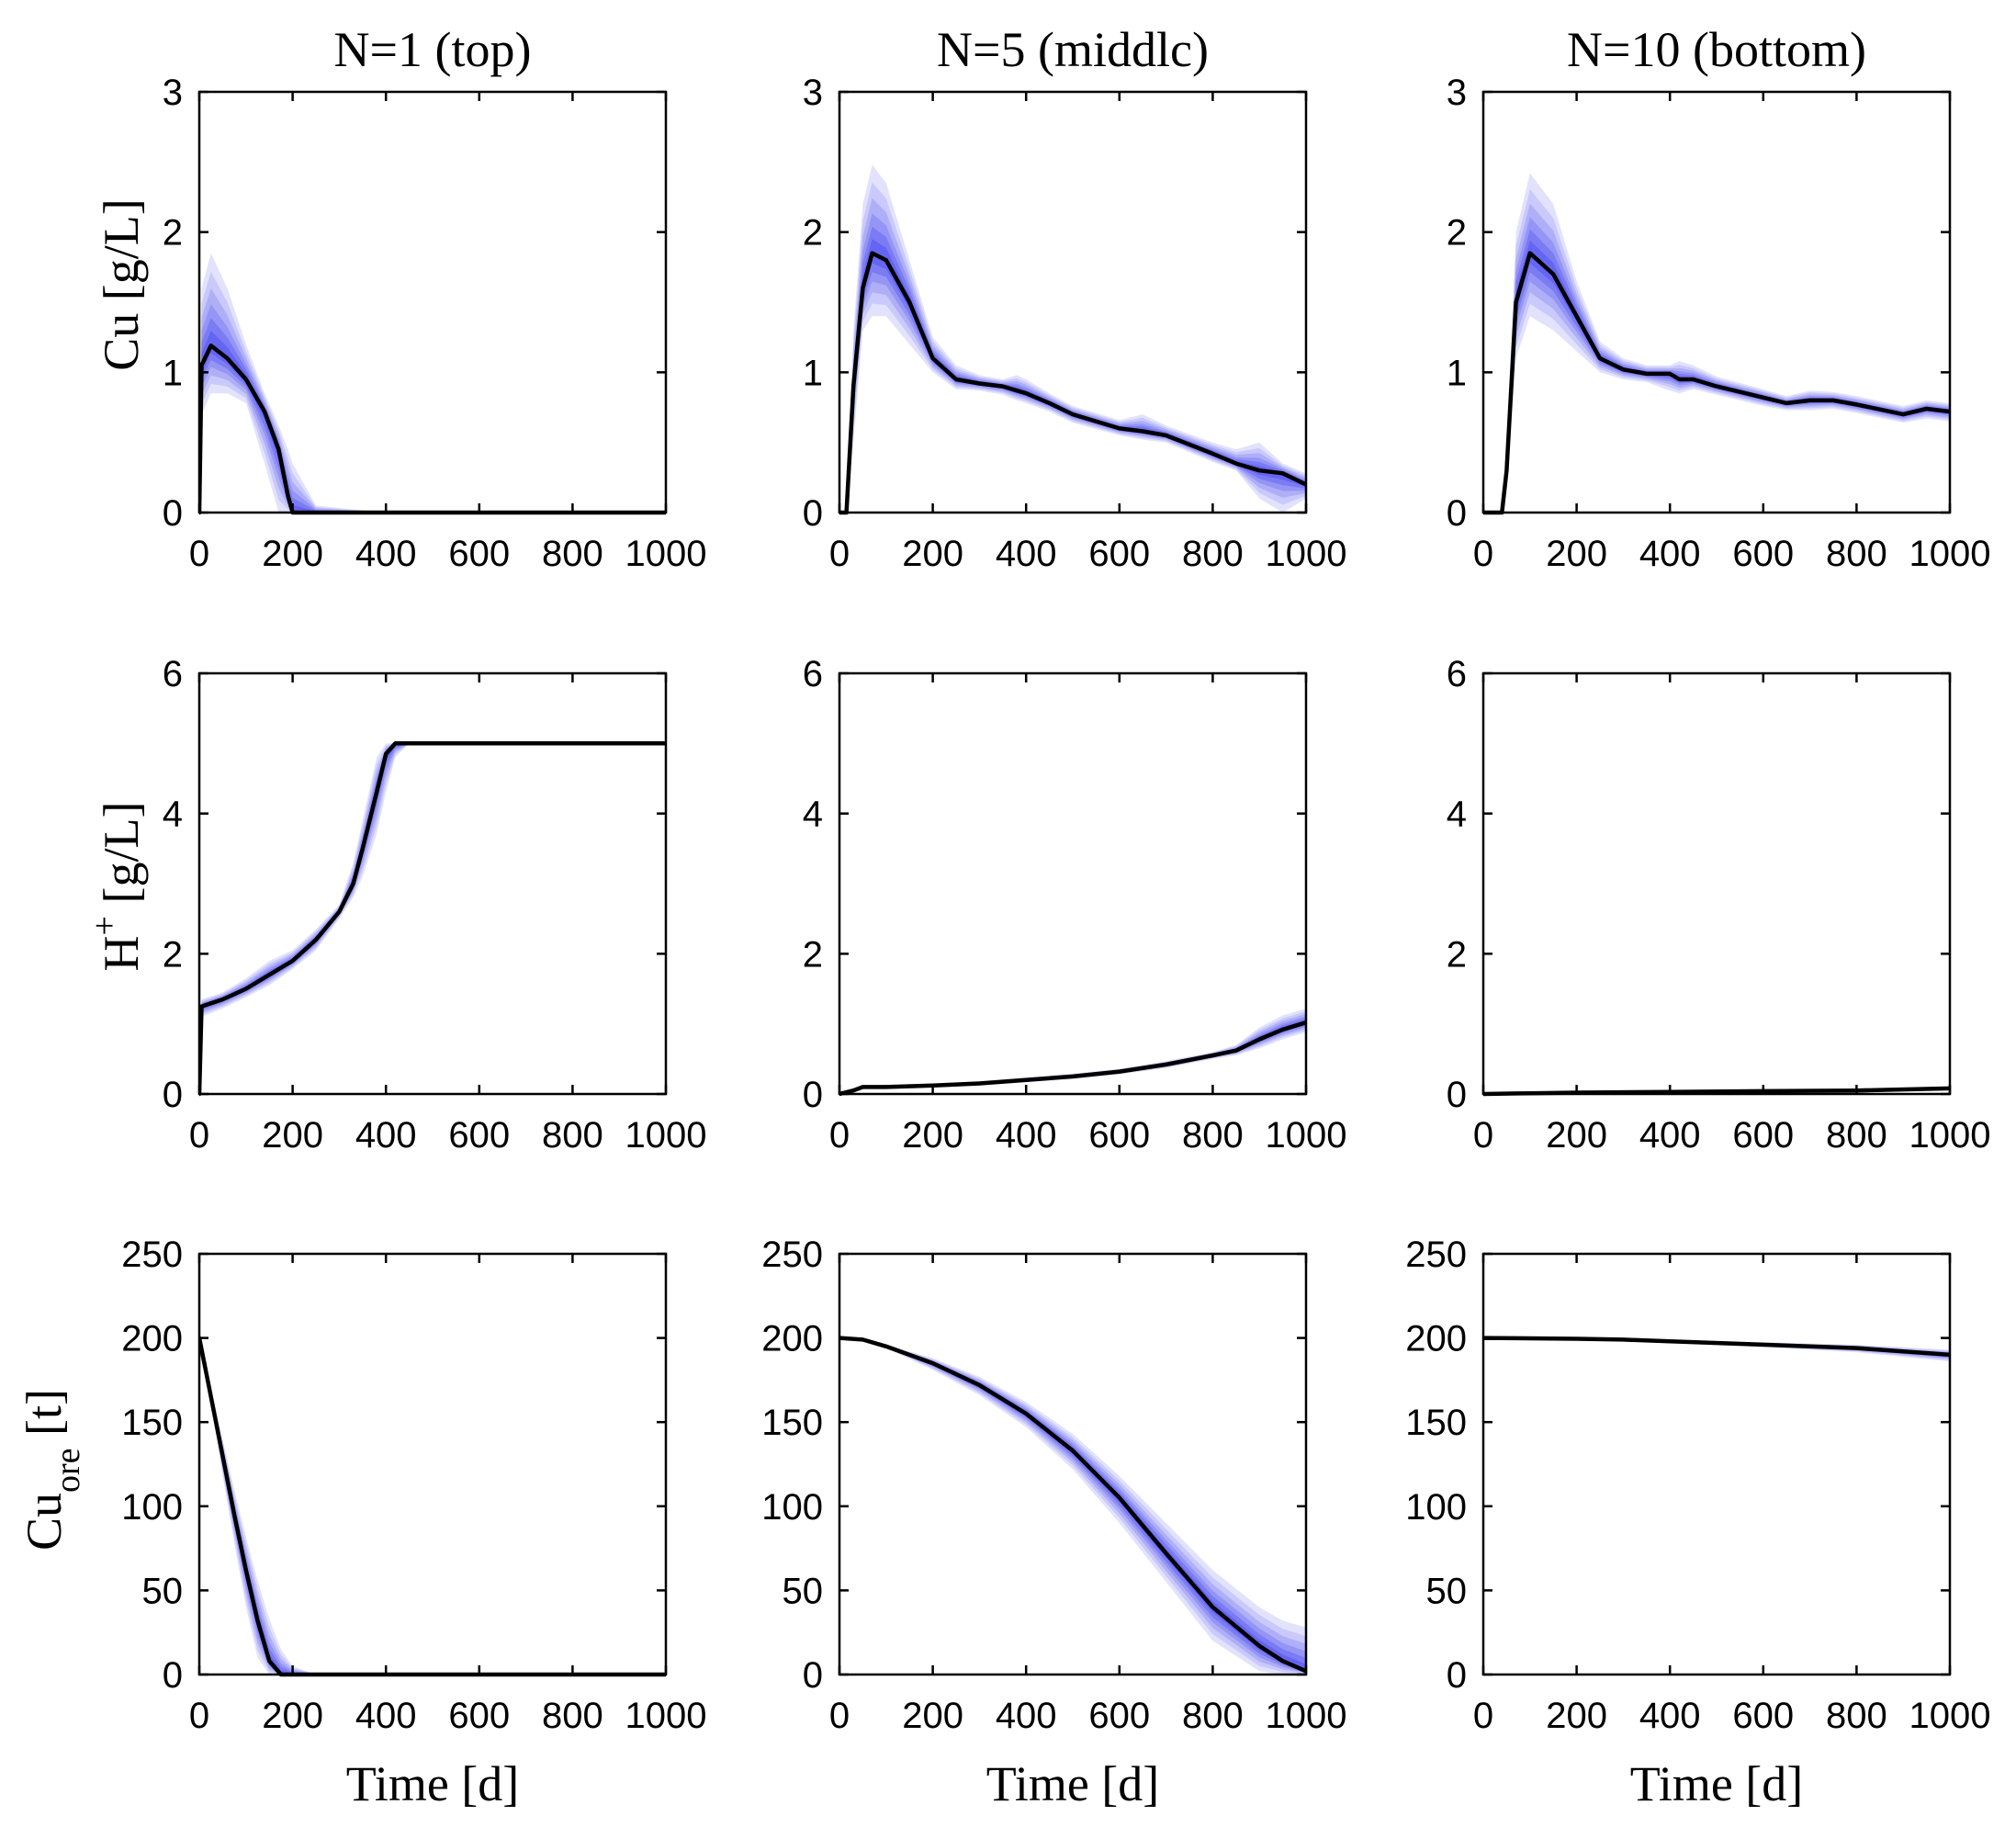 This screenshot has width=2016, height=1827. I want to click on xlabel: Time [d], so click(1073, 1783).